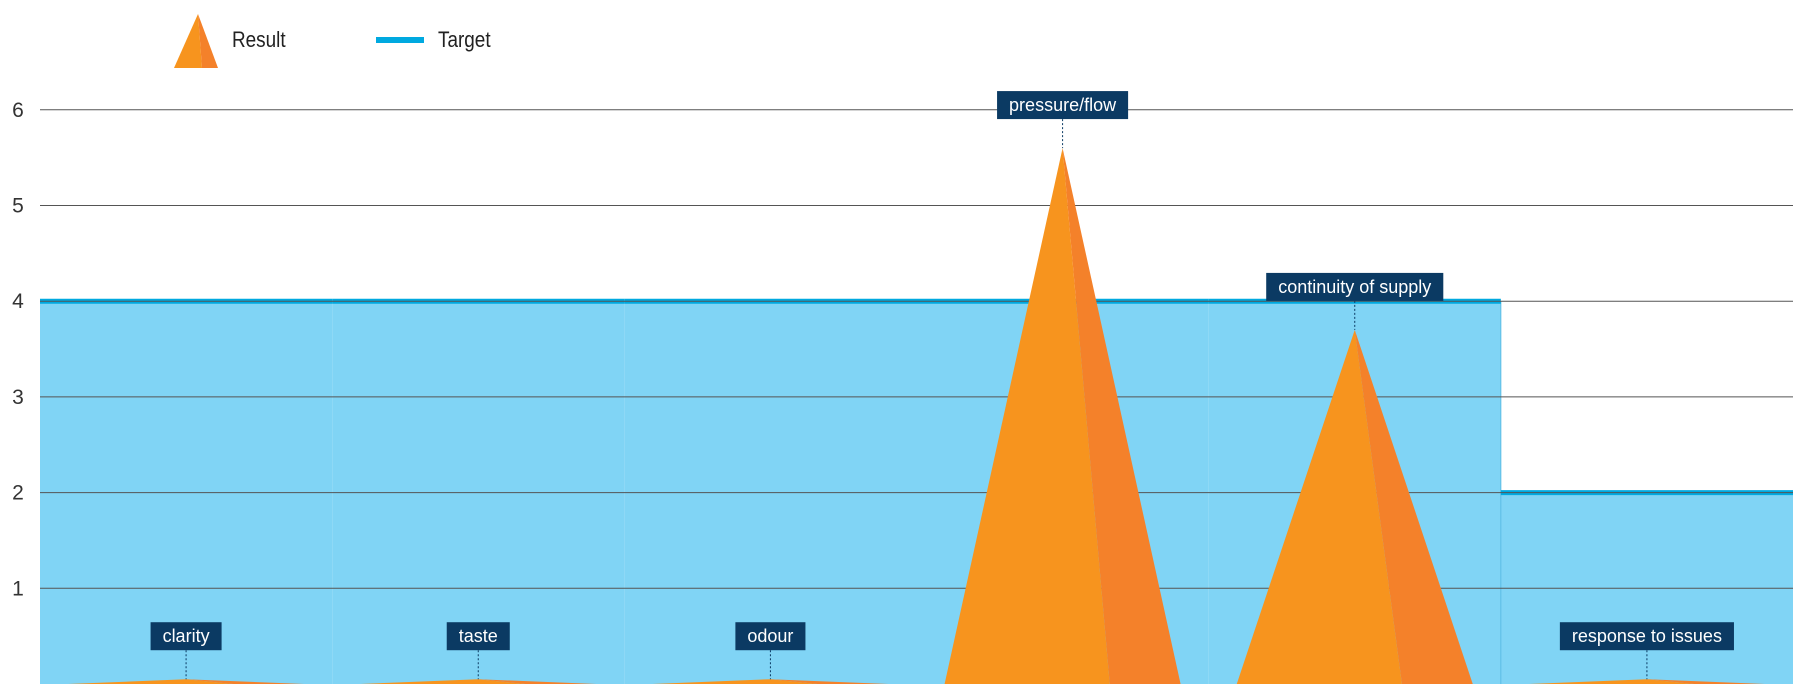  Describe the element at coordinates (1646, 651) in the screenshot. I see `category-label-5: response to issues` at that location.